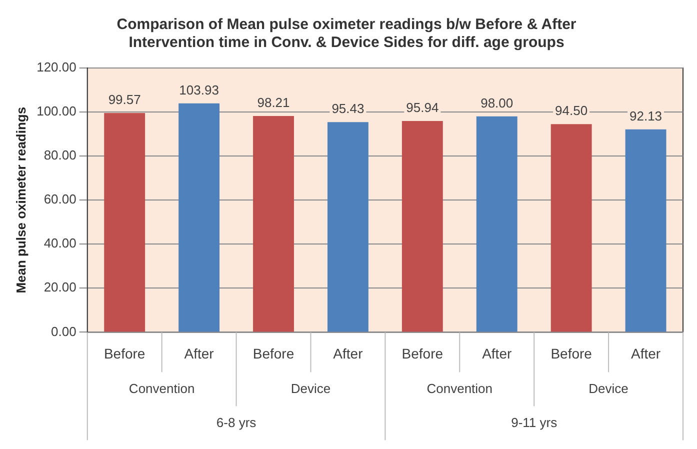  Describe the element at coordinates (124, 100) in the screenshot. I see `data-label: 99.57` at that location.